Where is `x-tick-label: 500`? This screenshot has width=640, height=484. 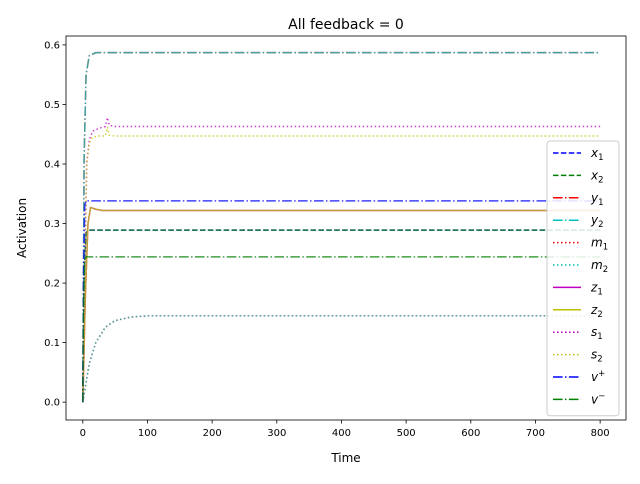 x-tick-label: 500 is located at coordinates (406, 433).